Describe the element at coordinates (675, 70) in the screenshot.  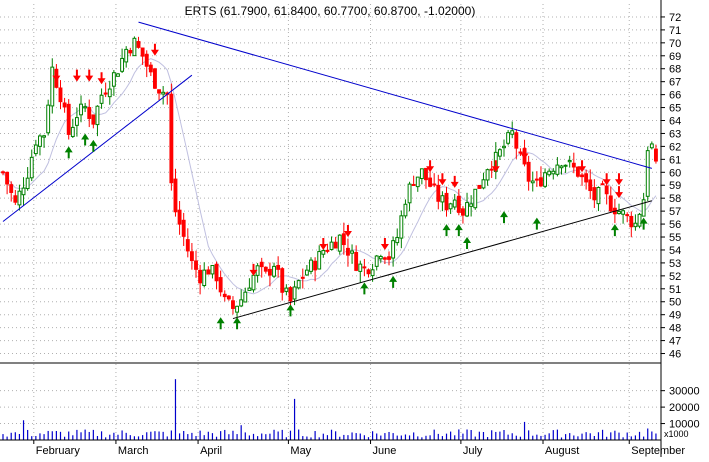
I see `price-tick-label: 68` at that location.